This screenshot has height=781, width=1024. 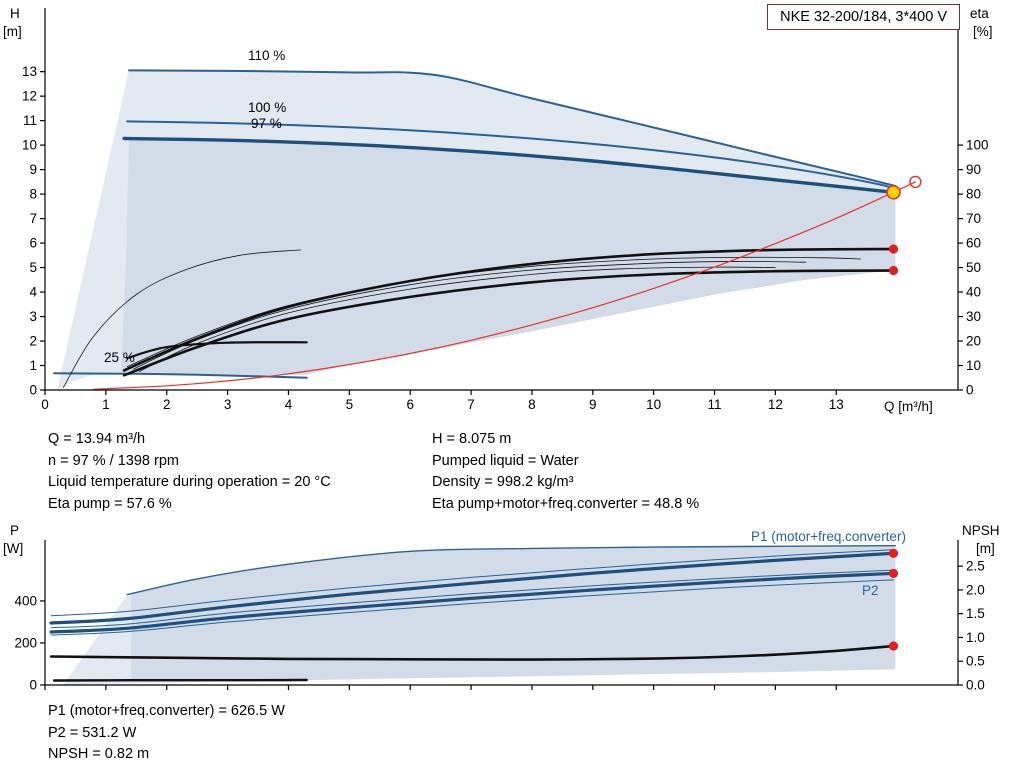 I want to click on y-left-tick-label: 7, so click(x=33, y=218).